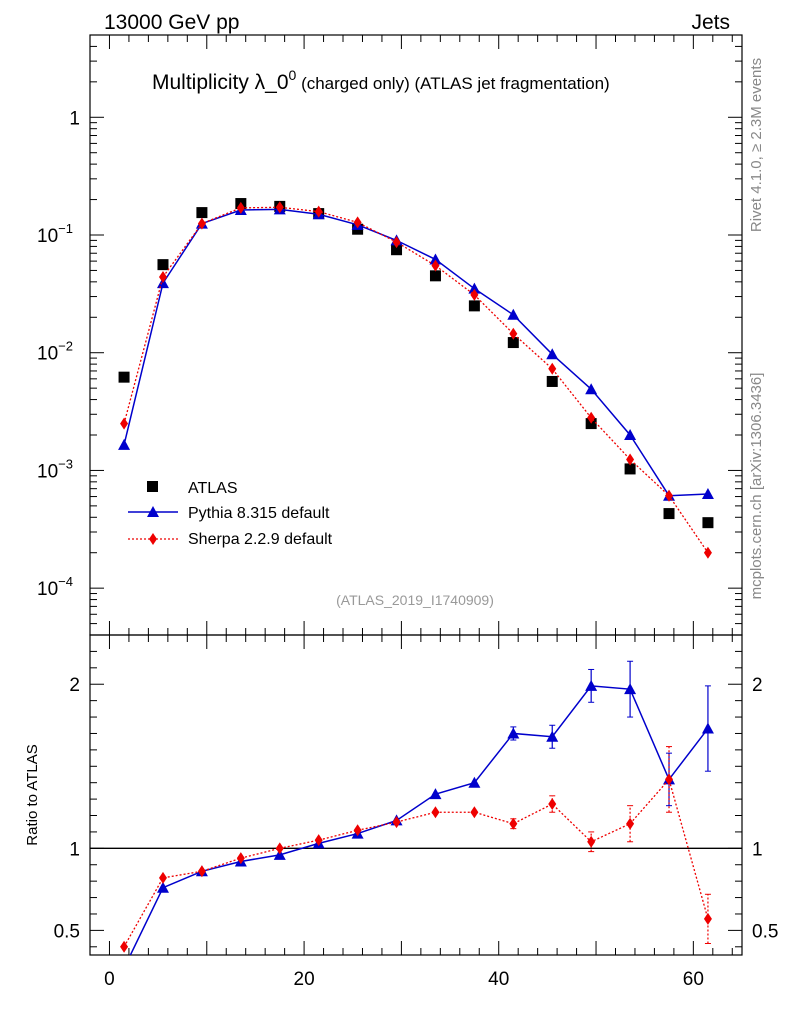  What do you see at coordinates (415, 600) in the screenshot?
I see `analysis-id: (ATLAS_2019_I1740909)` at bounding box center [415, 600].